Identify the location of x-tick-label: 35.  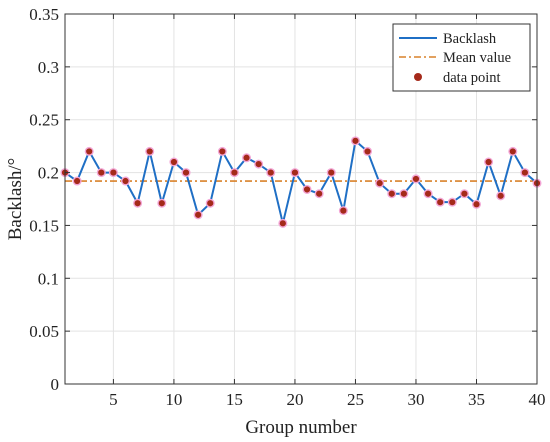
(476, 399).